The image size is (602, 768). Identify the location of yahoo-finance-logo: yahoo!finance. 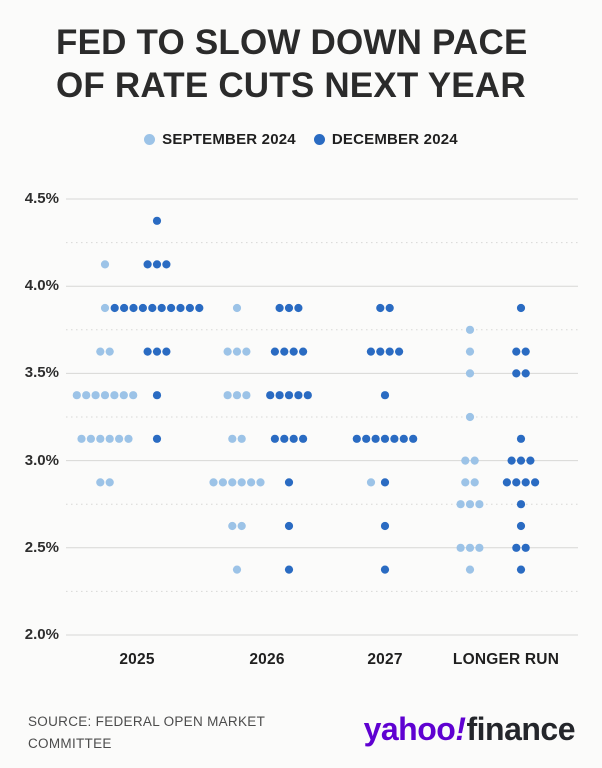
(469, 729).